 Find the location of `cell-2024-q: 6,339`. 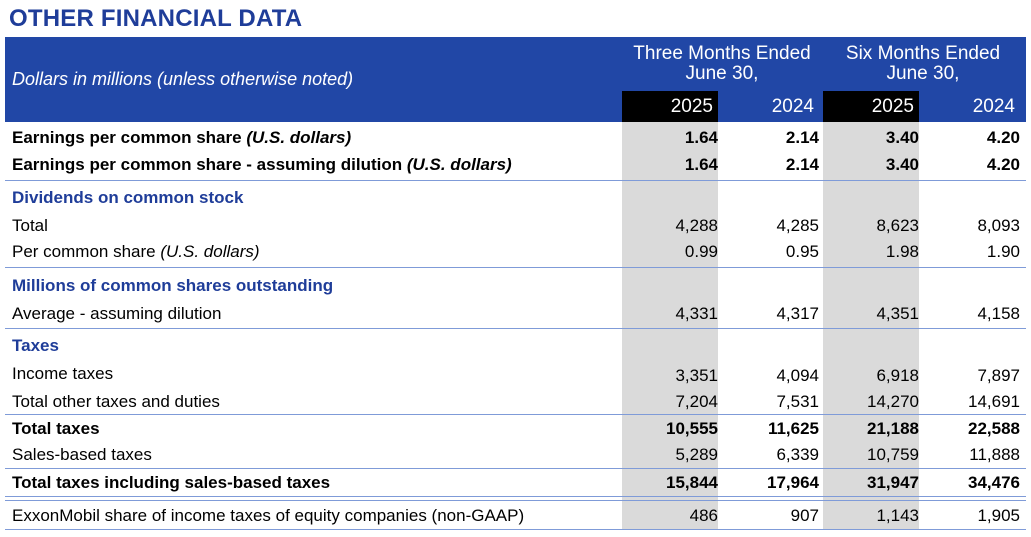

cell-2024-q: 6,339 is located at coordinates (797, 454).